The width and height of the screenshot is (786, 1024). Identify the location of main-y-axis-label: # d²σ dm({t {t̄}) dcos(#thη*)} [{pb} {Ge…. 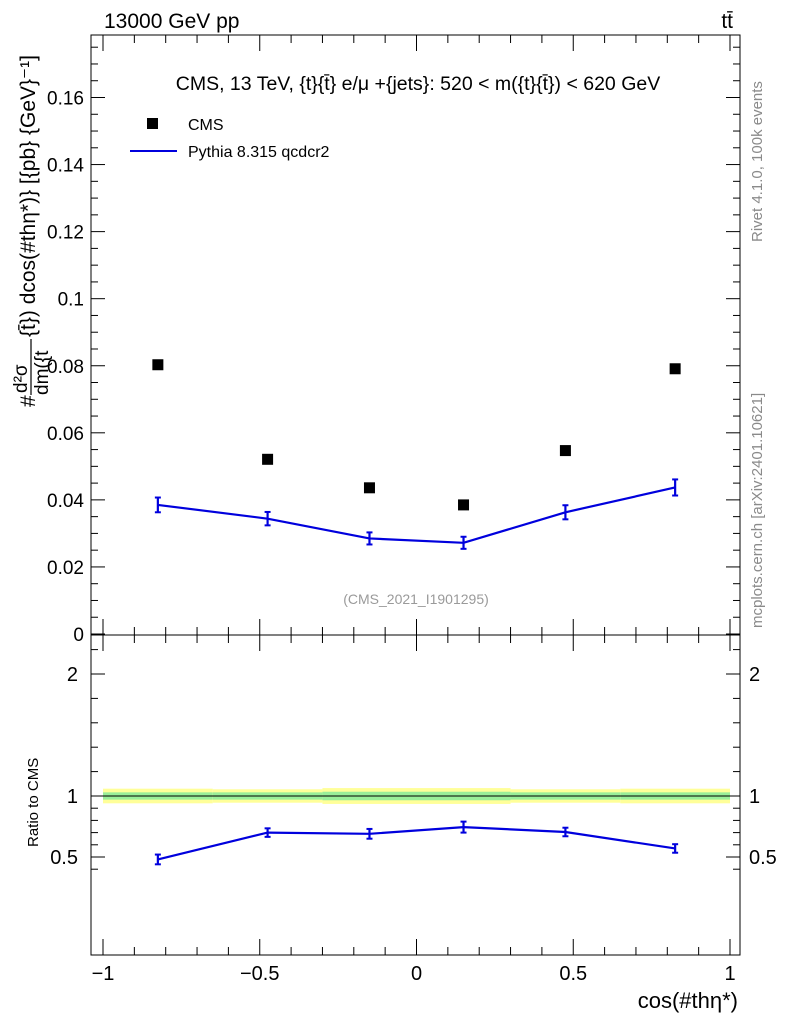
(32, 231).